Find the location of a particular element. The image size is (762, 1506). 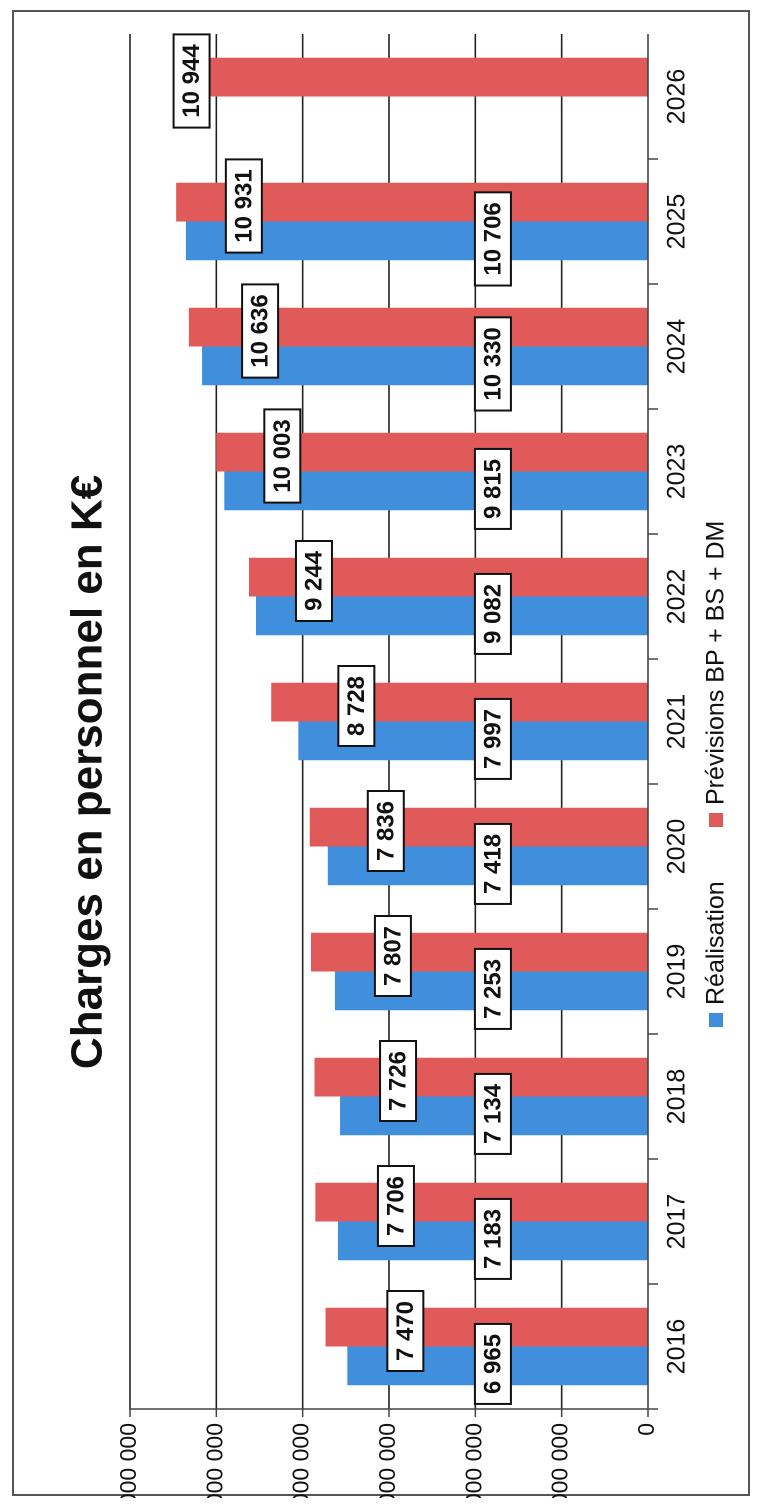

data-label-text: 10 944 is located at coordinates (191, 81).